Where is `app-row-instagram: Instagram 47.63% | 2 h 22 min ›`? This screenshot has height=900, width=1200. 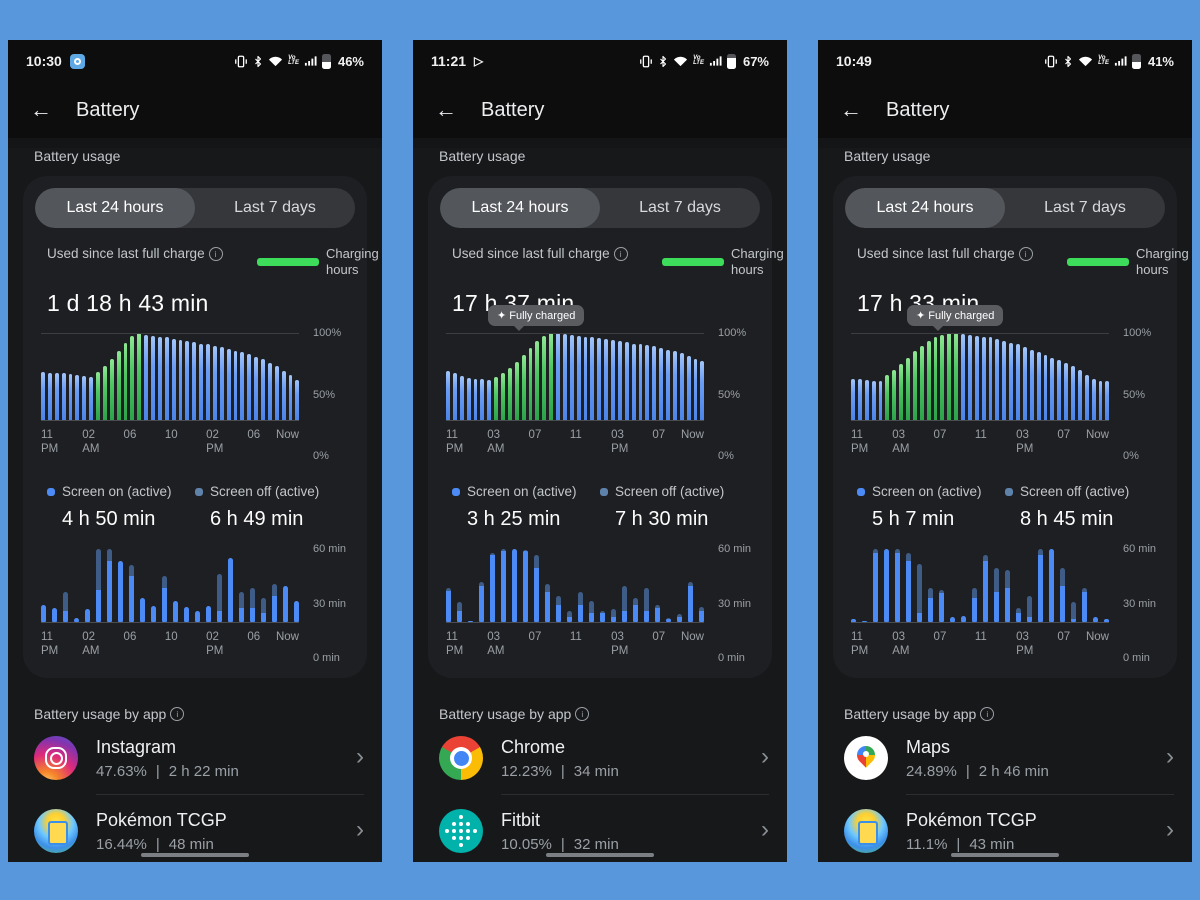
app-row-instagram: Instagram 47.63% | 2 h 22 min › is located at coordinates (195, 758).